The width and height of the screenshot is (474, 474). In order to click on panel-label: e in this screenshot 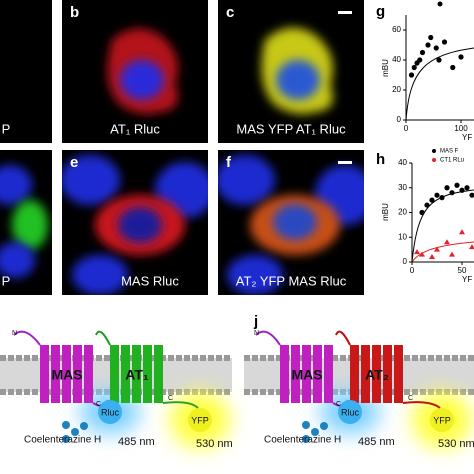, I will do `click(74, 162)`.